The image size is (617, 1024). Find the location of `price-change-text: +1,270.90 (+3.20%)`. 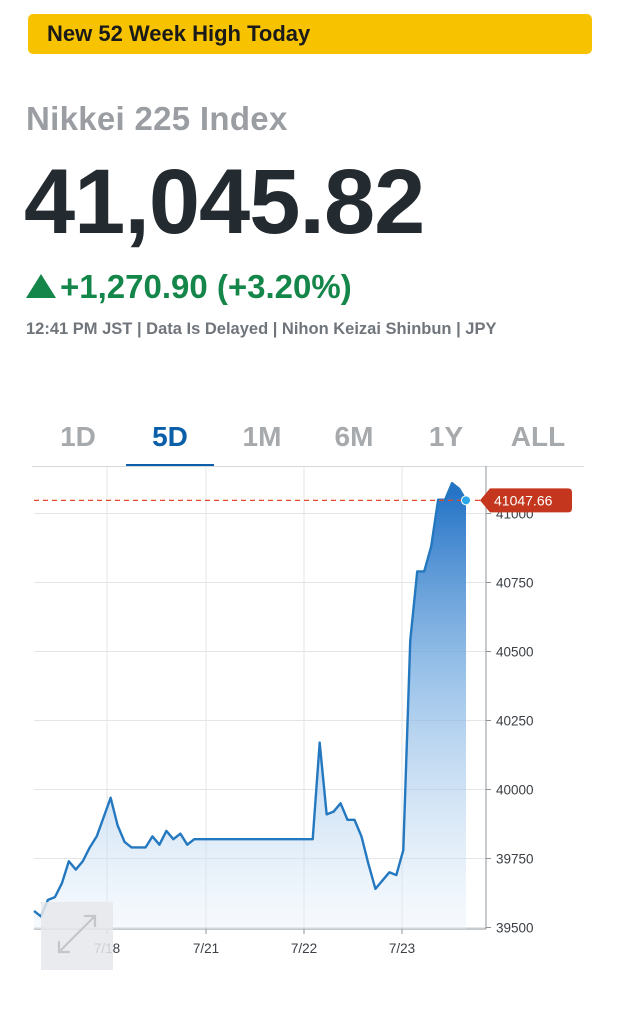

price-change-text: +1,270.90 (+3.20%) is located at coordinates (206, 286).